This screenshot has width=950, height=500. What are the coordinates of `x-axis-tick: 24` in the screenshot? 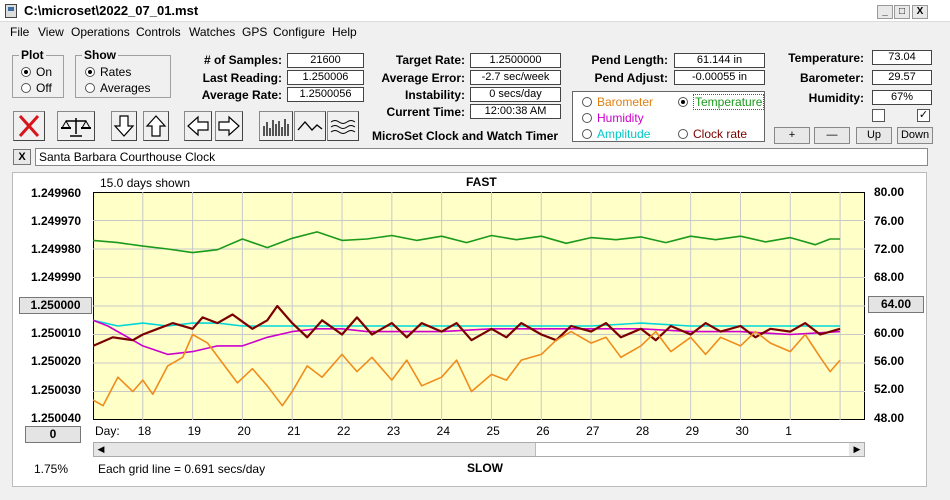 It's located at (443, 431).